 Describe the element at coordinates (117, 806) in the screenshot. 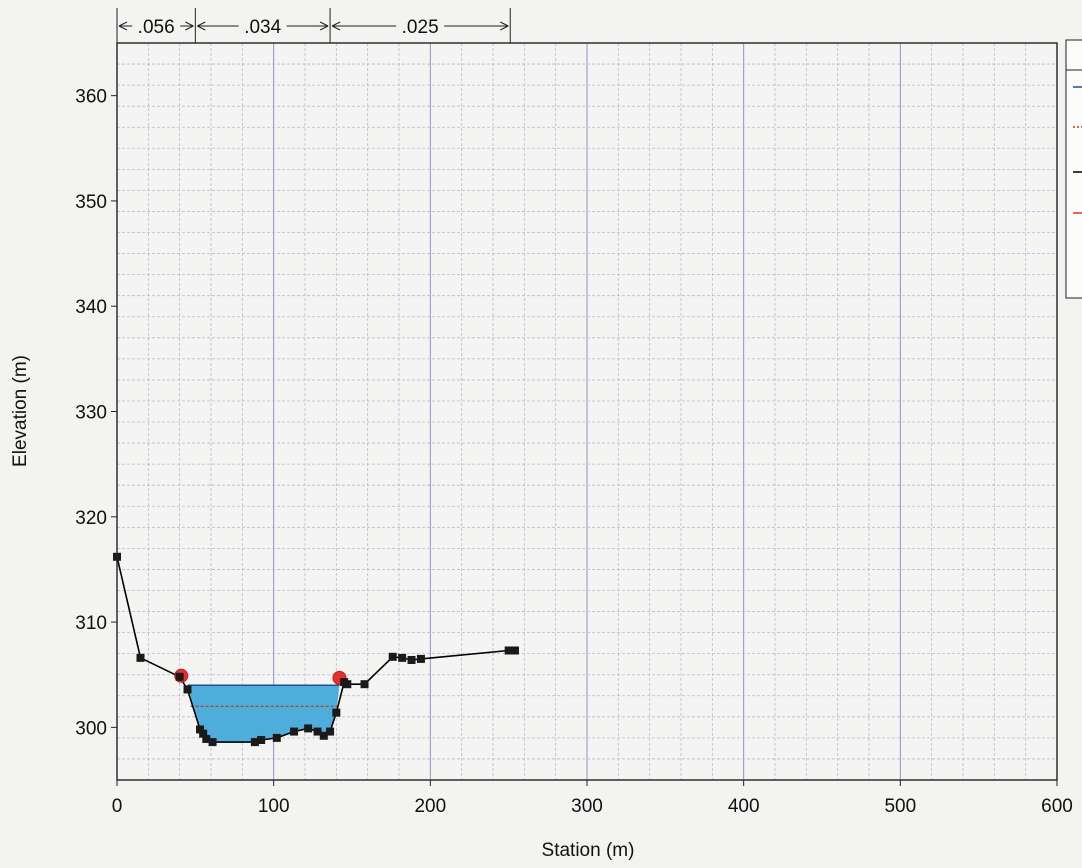

I see `x-tick-label: 0` at that location.